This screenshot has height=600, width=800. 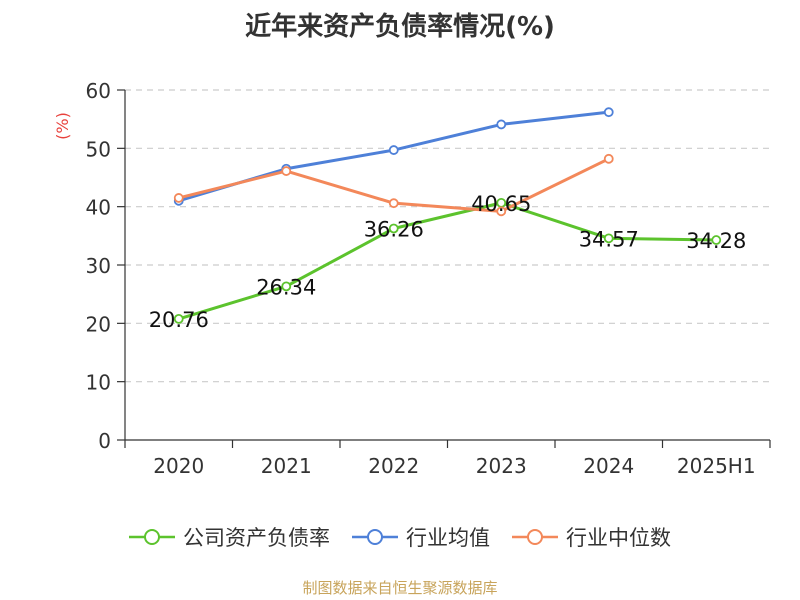 I want to click on x-tick-label: 2025H1, so click(x=716, y=466).